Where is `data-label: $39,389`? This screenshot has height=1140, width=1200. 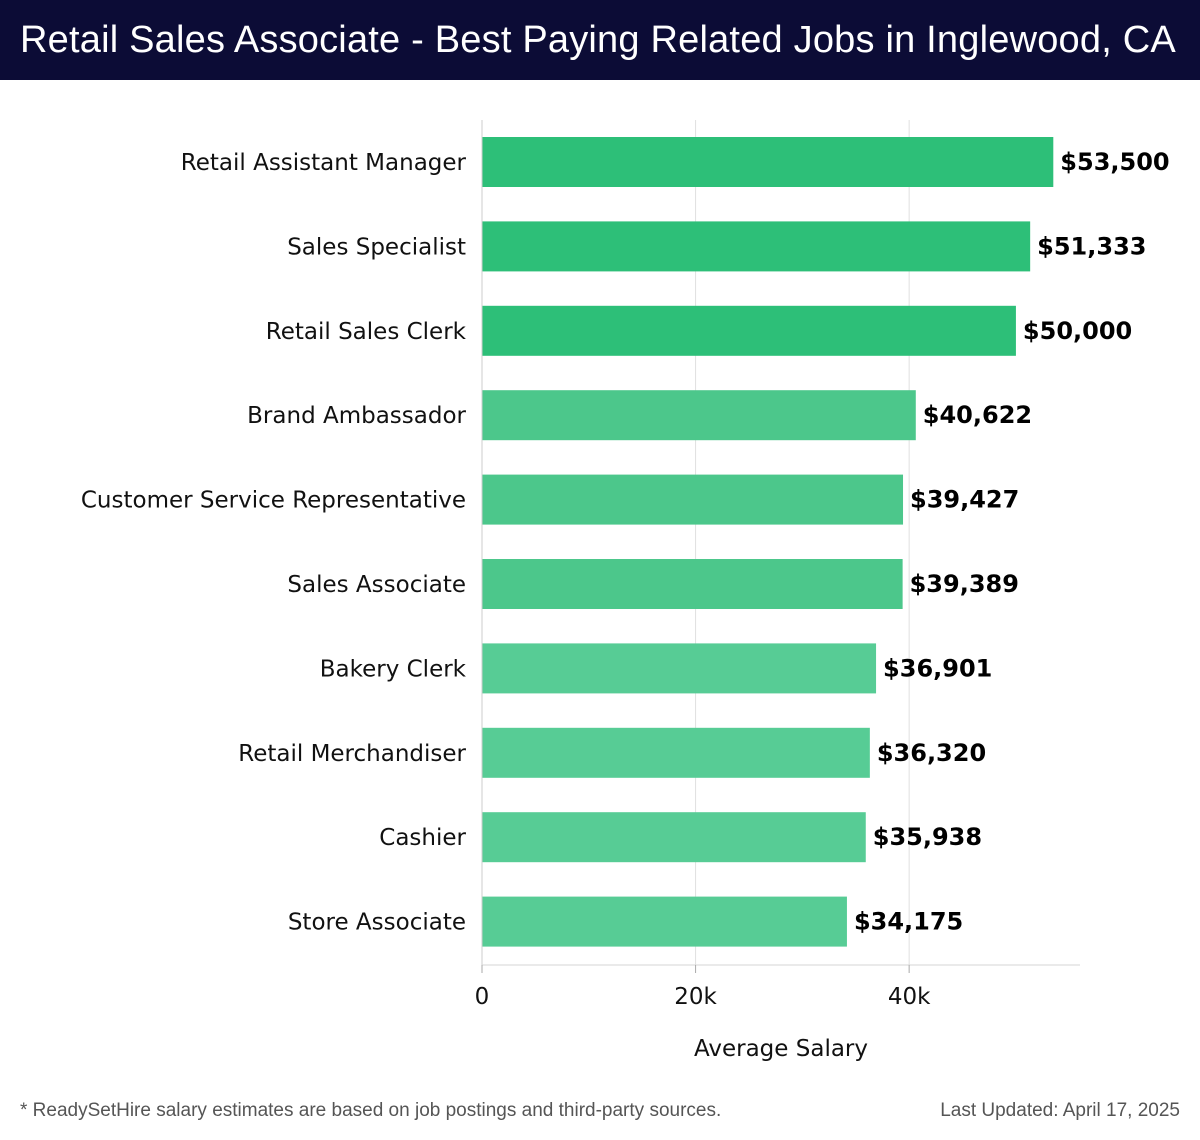 data-label: $39,389 is located at coordinates (964, 584).